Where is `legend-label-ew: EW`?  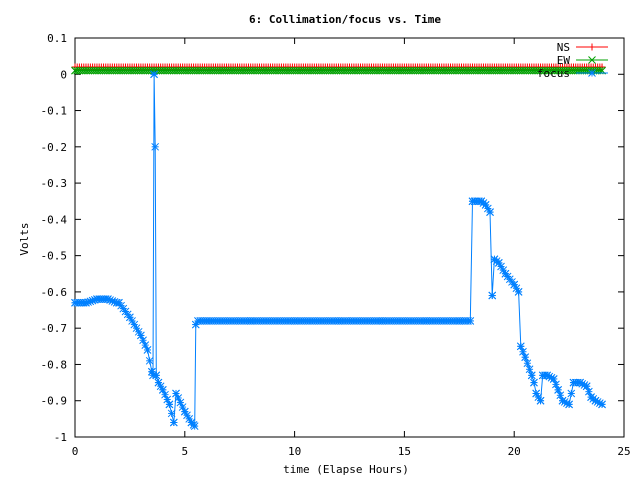 legend-label-ew: EW is located at coordinates (564, 60).